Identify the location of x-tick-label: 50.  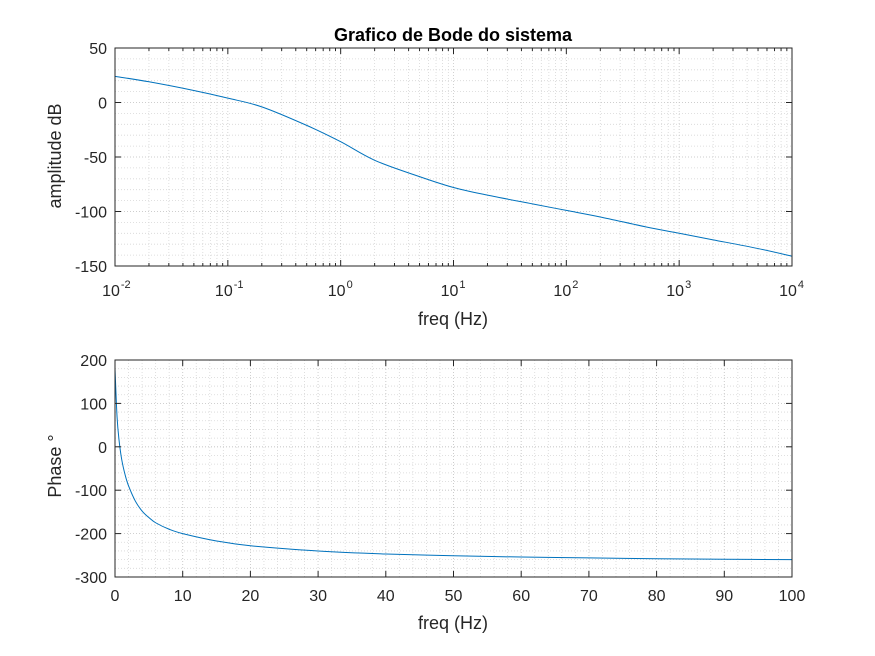
(454, 596).